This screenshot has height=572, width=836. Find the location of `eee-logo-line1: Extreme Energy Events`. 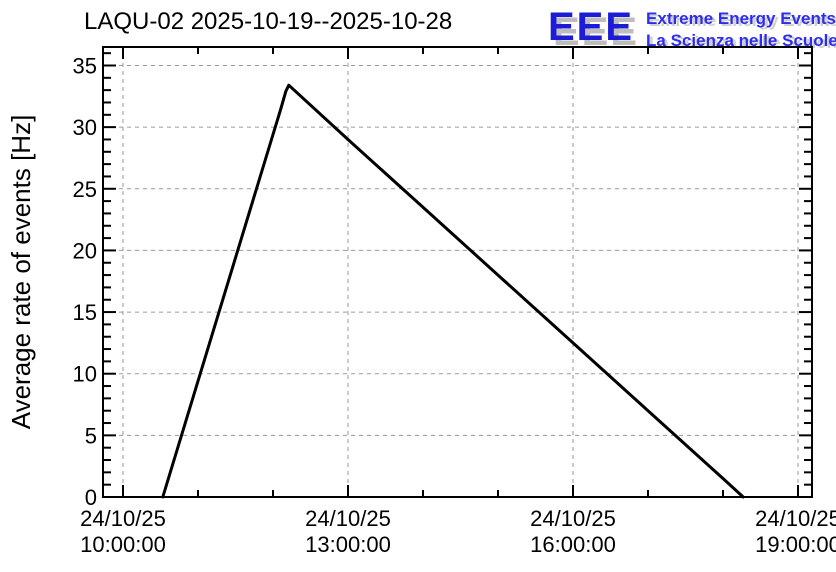

eee-logo-line1: Extreme Energy Events is located at coordinates (741, 18).